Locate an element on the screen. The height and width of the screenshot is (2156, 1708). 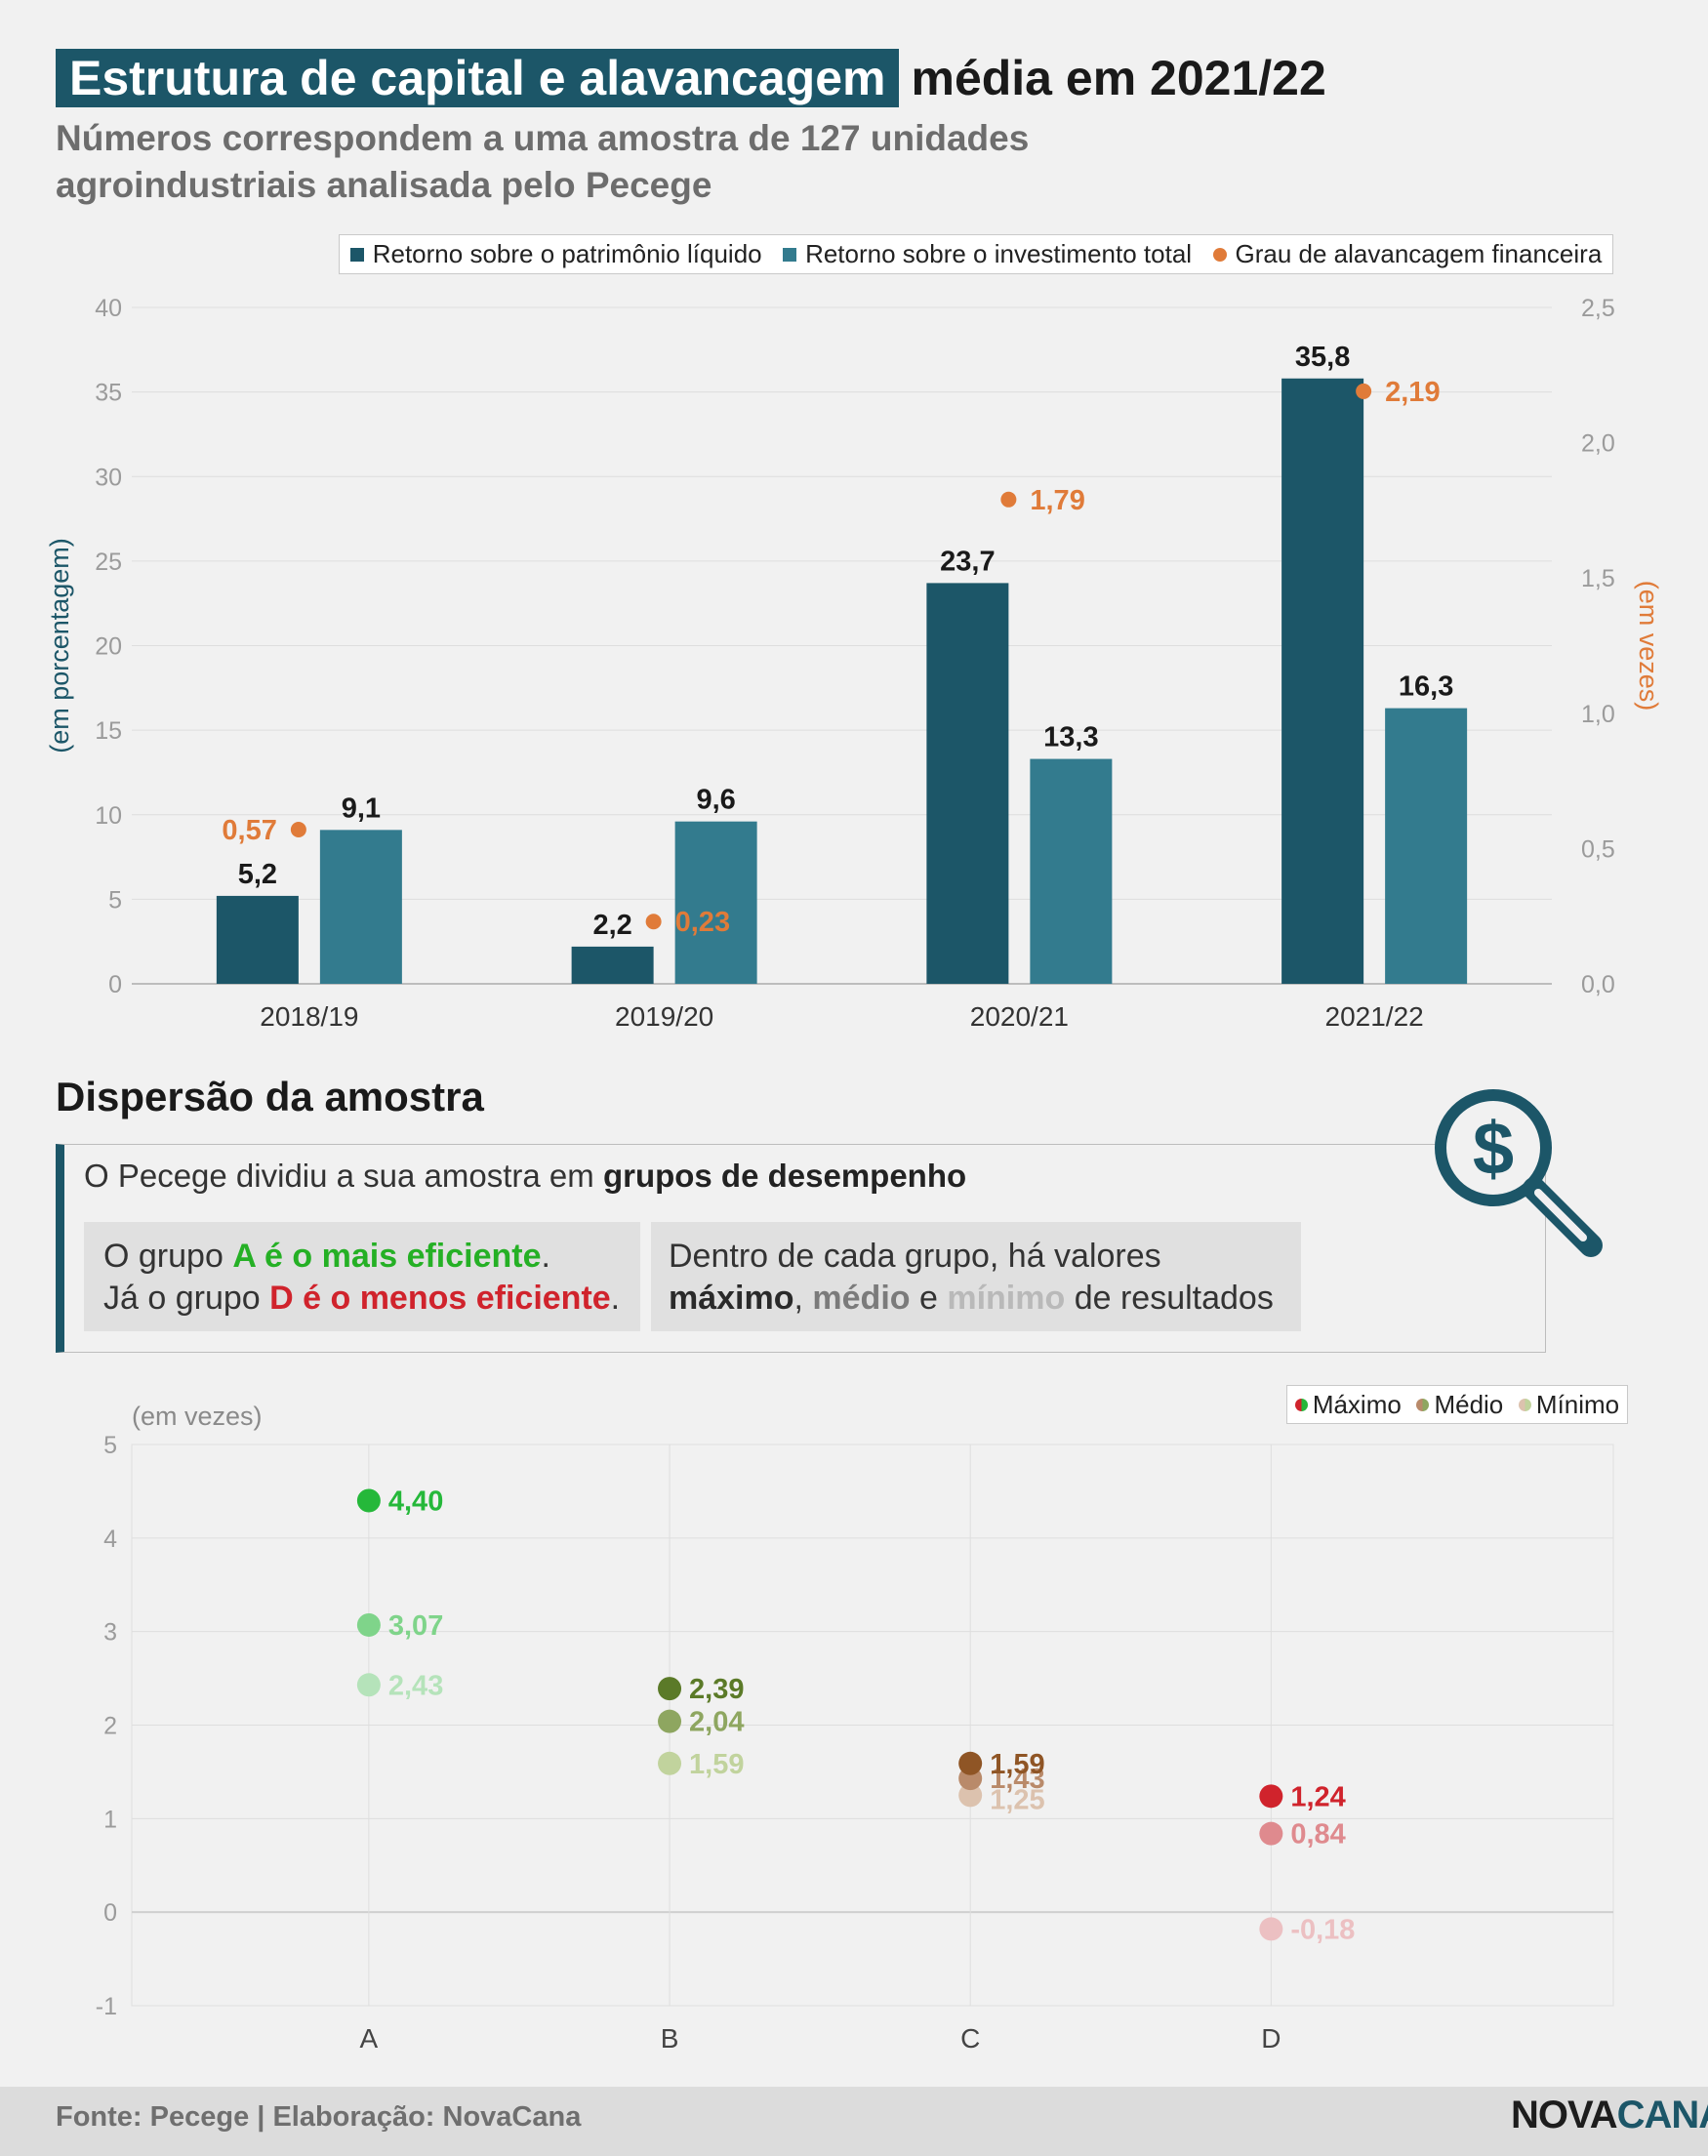
y-tick-label: 15 is located at coordinates (108, 731).